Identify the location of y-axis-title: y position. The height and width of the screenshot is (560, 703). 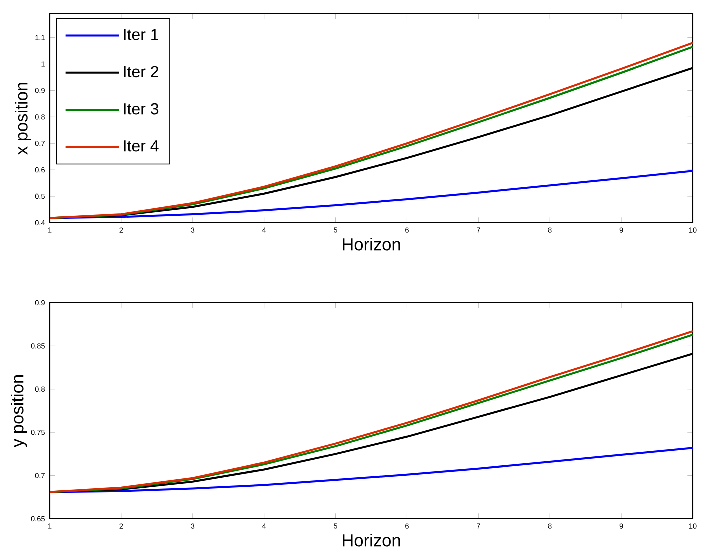
(19, 412).